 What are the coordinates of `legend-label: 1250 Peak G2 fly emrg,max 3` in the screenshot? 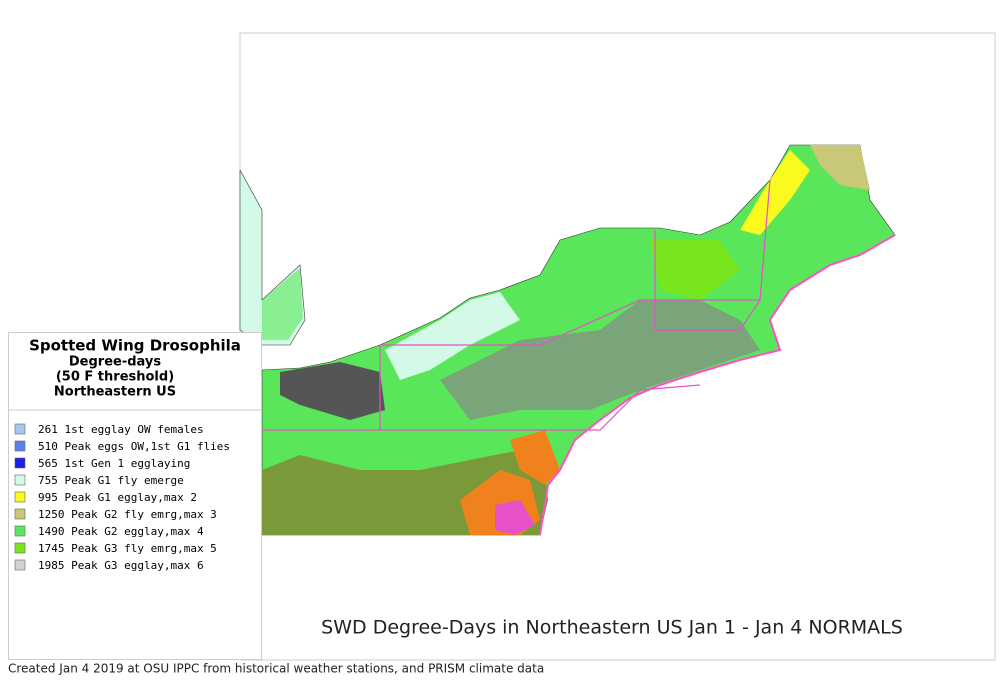 It's located at (127, 514).